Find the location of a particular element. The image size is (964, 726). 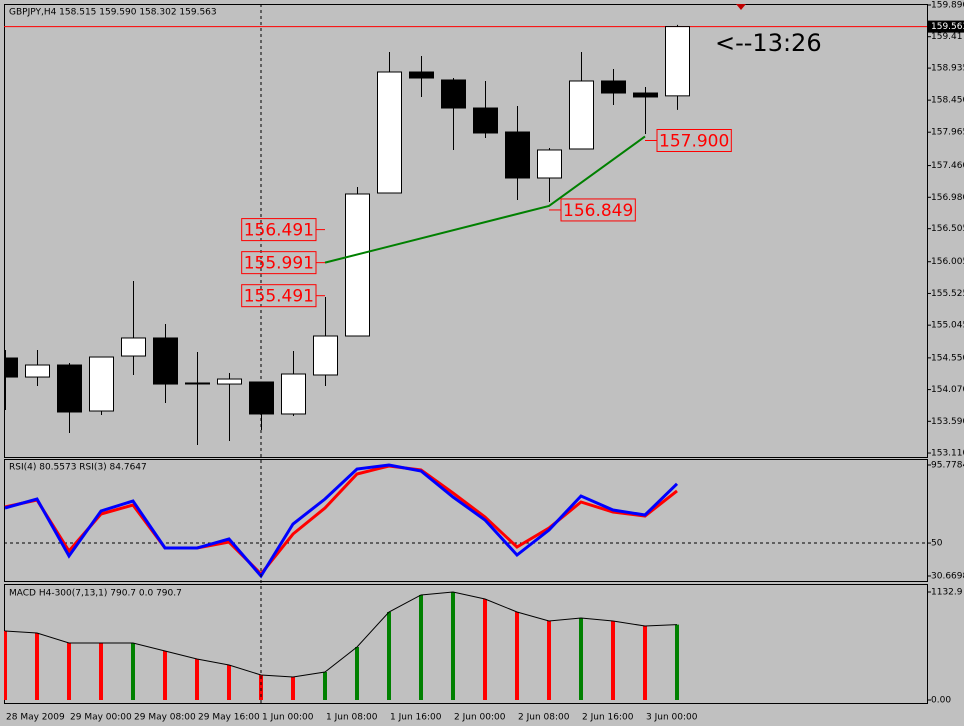

price-label: 157.900 is located at coordinates (694, 141).